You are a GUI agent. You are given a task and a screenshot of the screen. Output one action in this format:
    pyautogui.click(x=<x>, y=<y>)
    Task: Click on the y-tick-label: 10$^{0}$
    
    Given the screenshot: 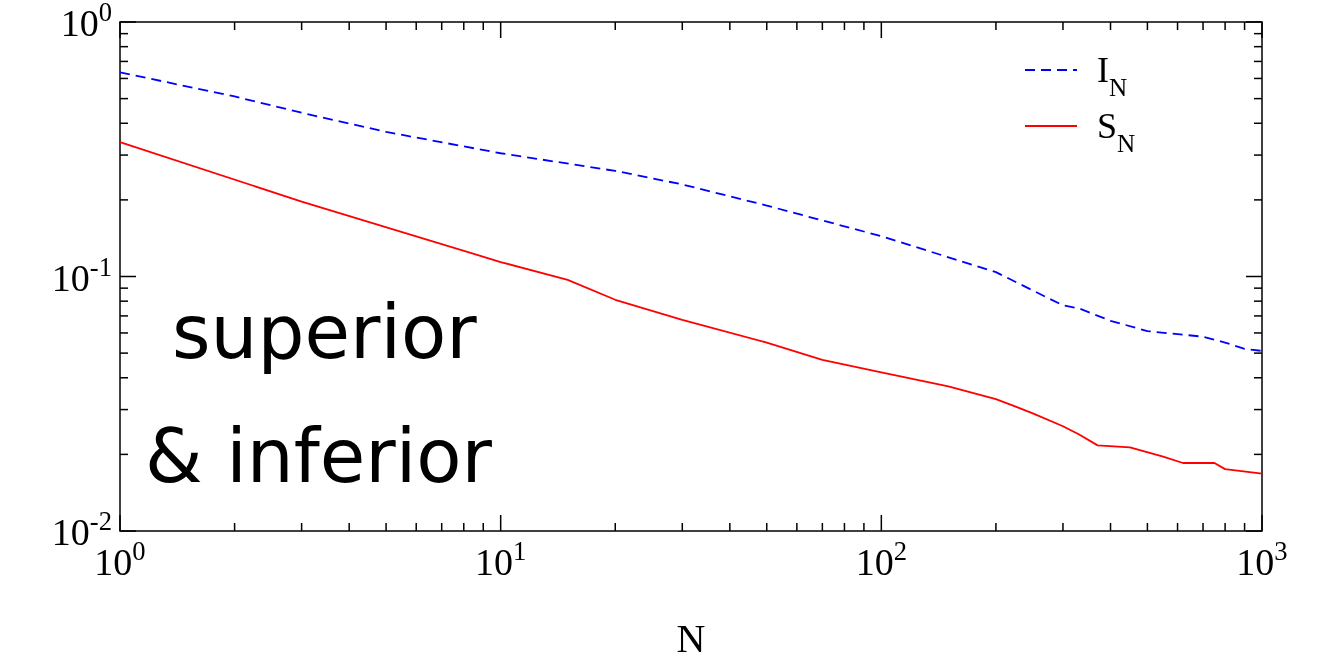 What is the action you would take?
    pyautogui.click(x=86, y=22)
    